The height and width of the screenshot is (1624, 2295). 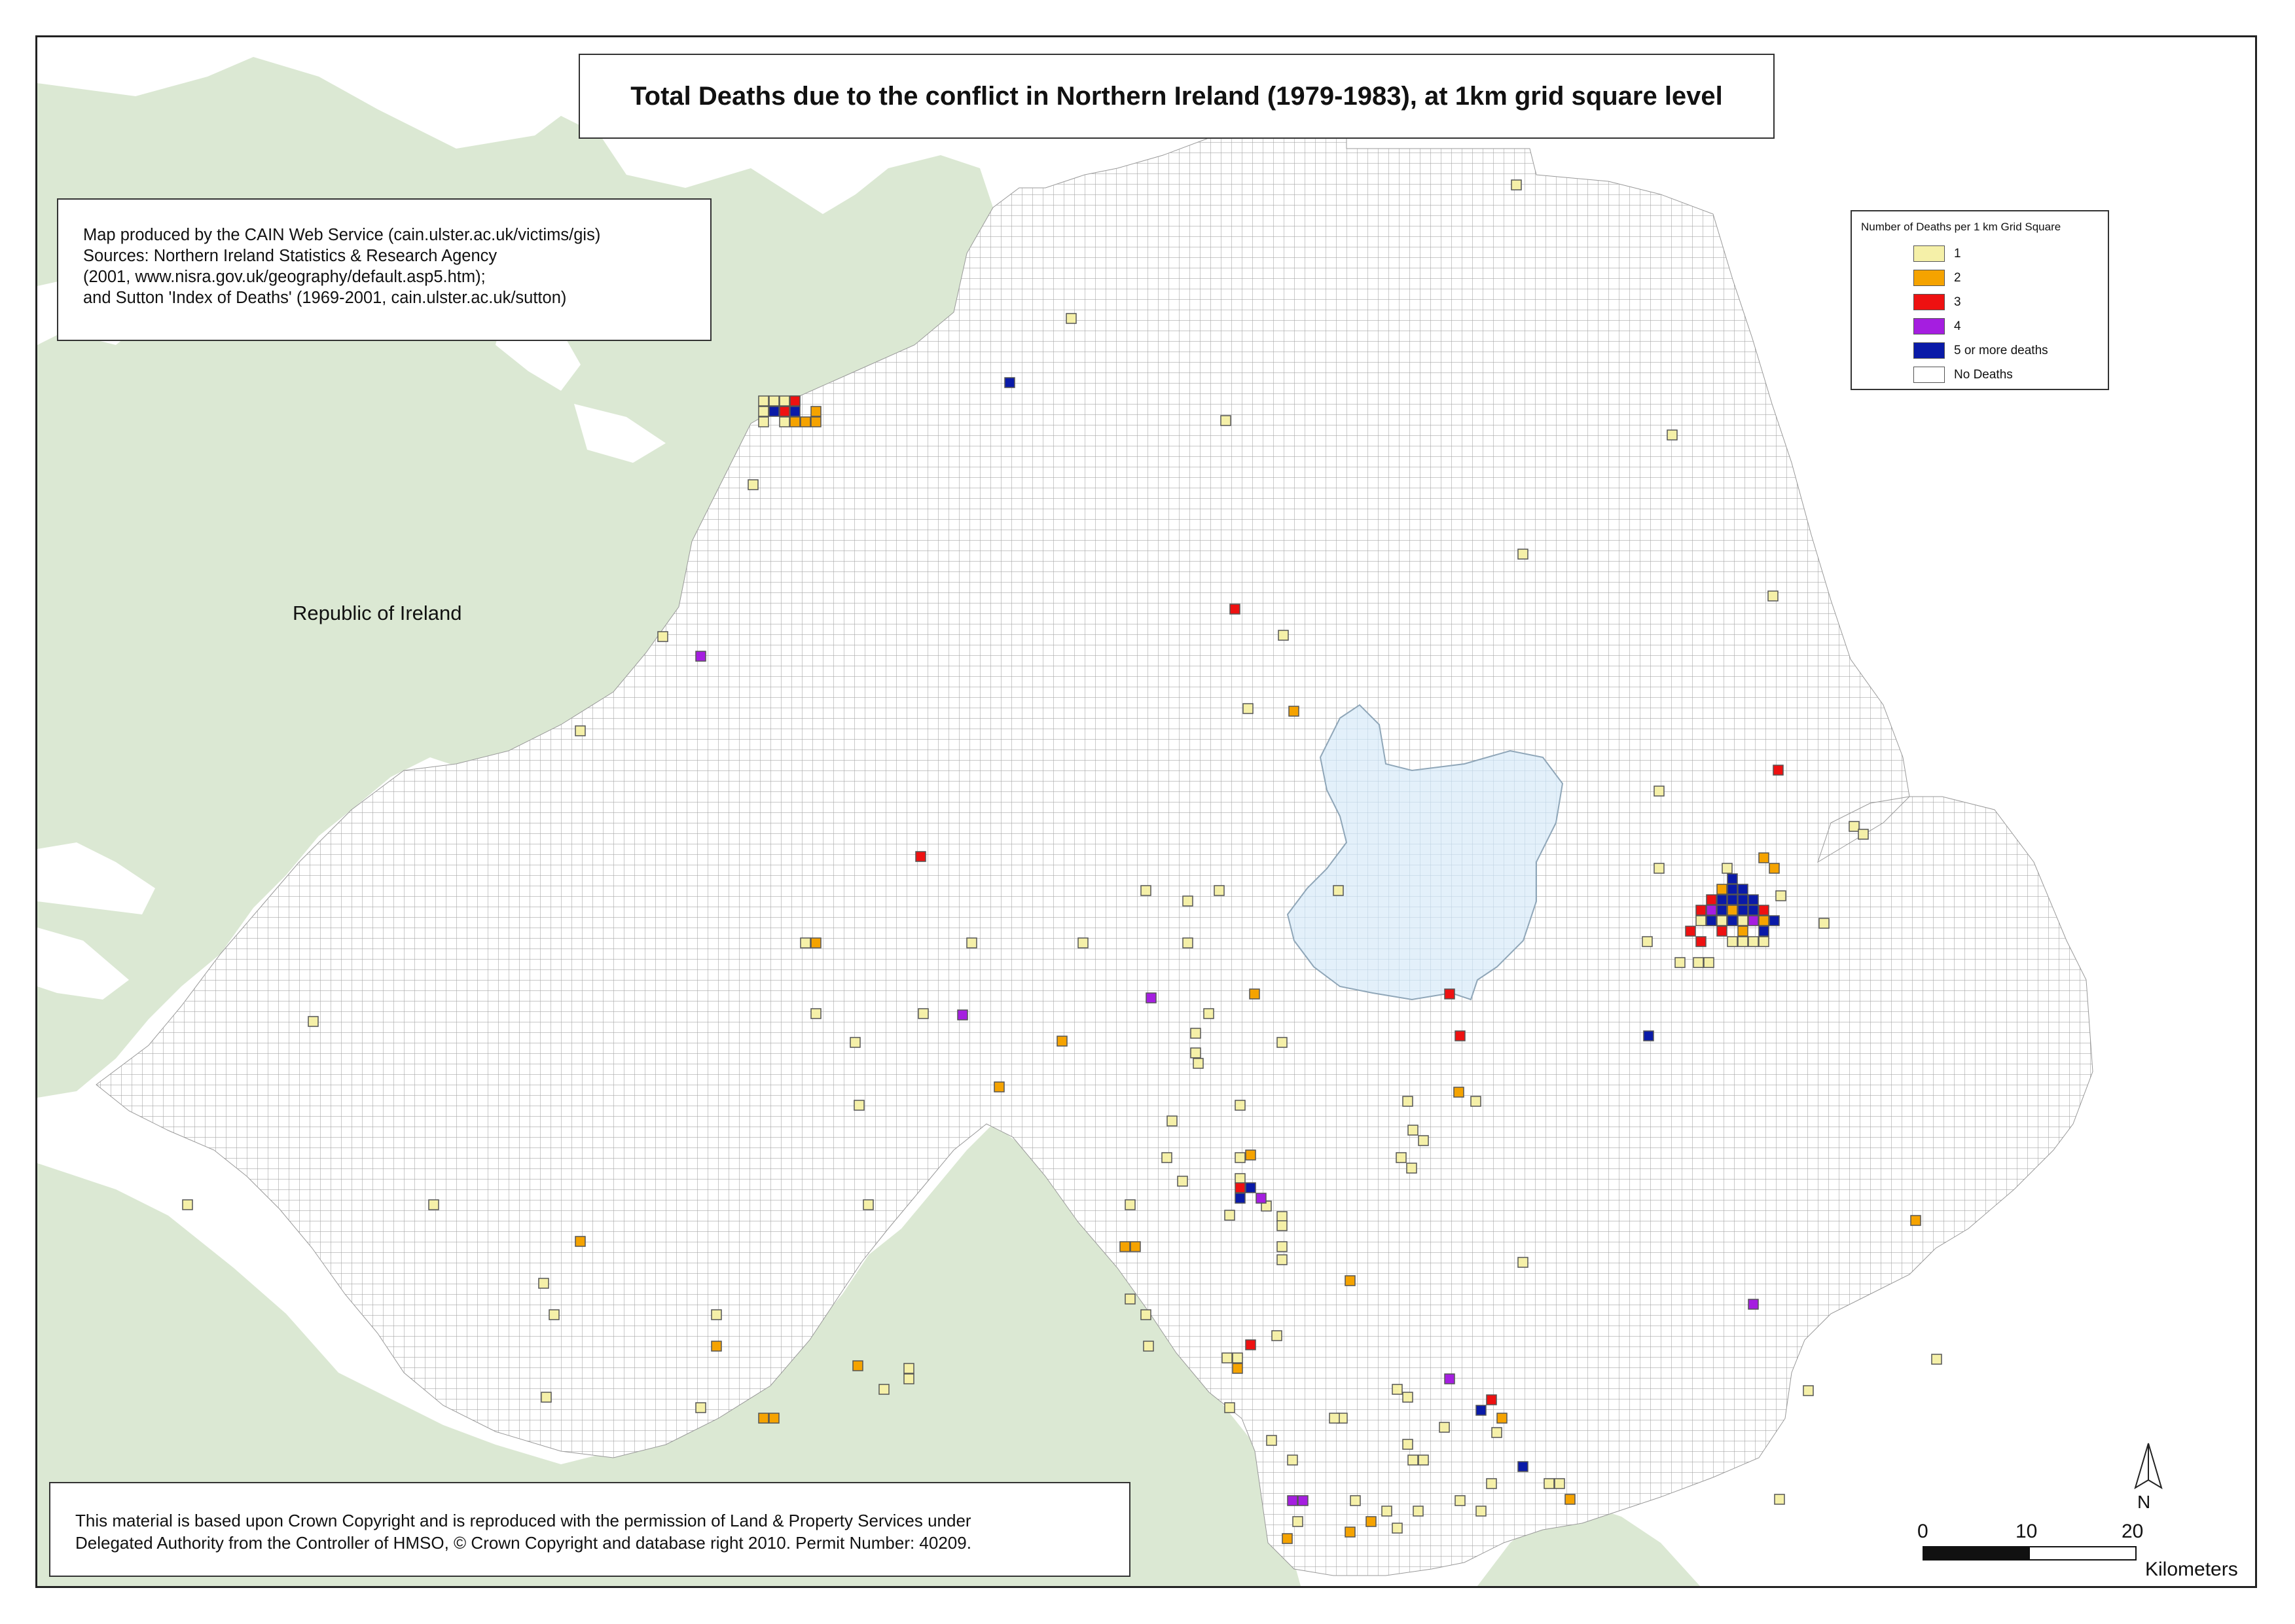 What do you see at coordinates (378, 613) in the screenshot?
I see `region-label-roi: Republic of Ireland` at bounding box center [378, 613].